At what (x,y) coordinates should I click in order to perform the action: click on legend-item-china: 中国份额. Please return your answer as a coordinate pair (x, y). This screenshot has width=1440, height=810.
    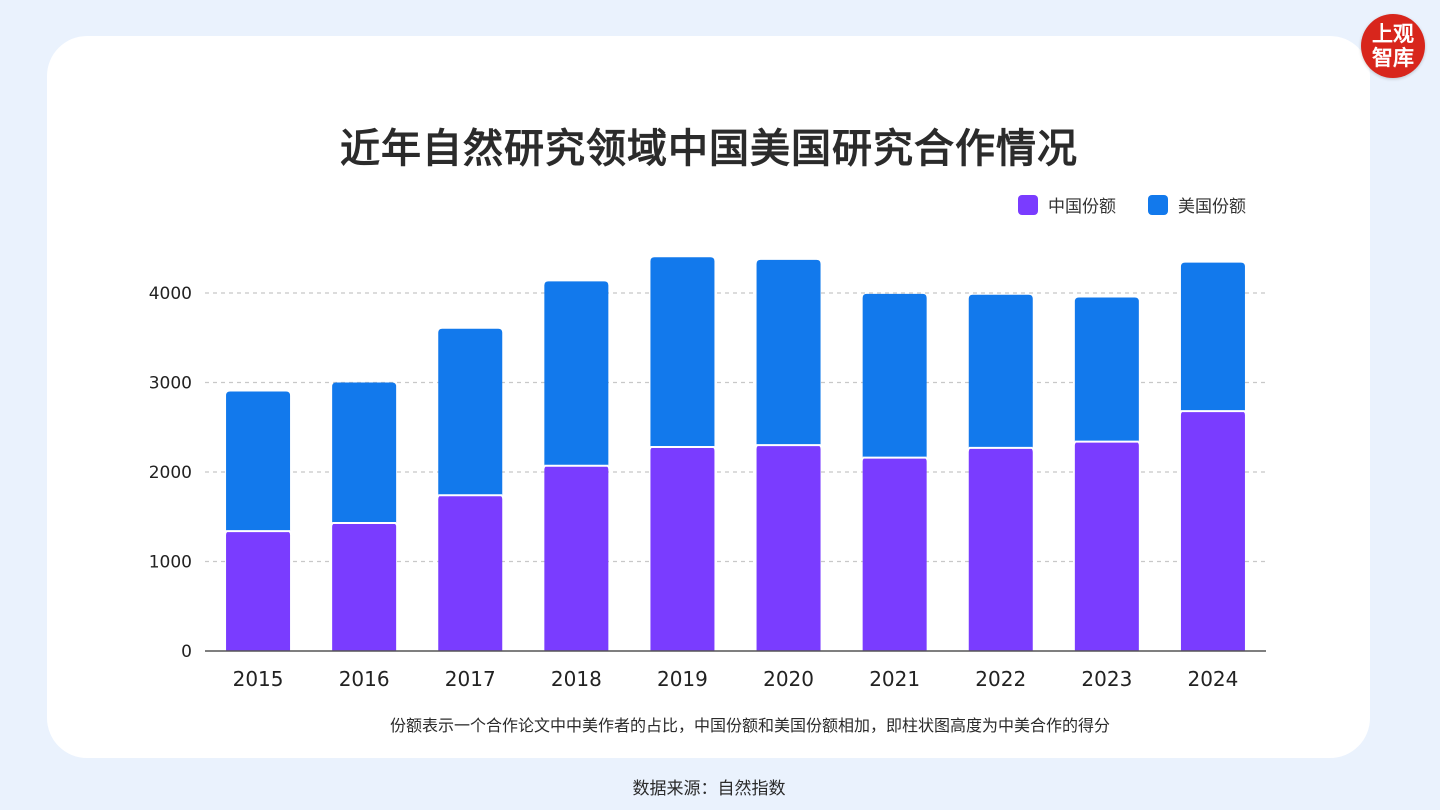
    Looking at the image, I should click on (1067, 204).